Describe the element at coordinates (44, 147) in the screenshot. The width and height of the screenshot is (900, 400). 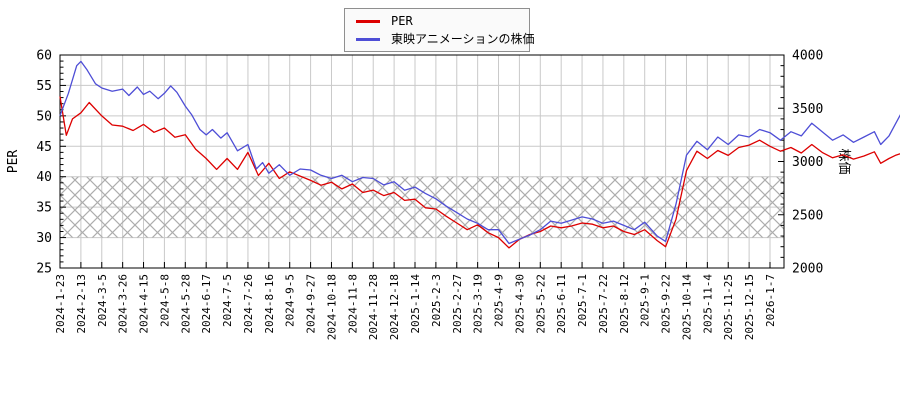
I see `y-left-tick-label: 45` at that location.